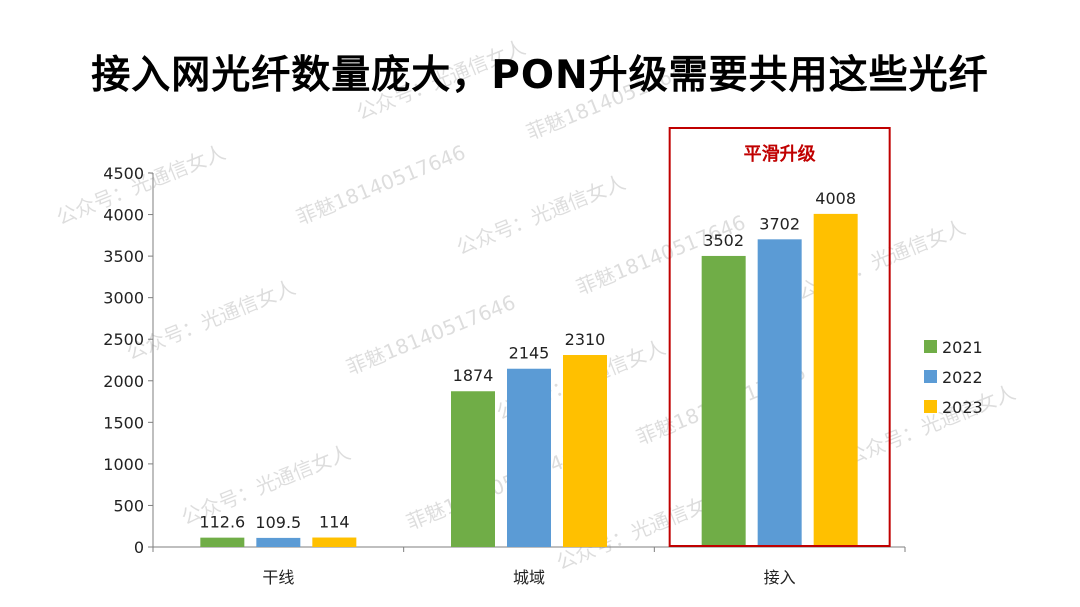 Image resolution: width=1080 pixels, height=607 pixels. Describe the element at coordinates (529, 577) in the screenshot. I see `x-category-label: 城域` at that location.